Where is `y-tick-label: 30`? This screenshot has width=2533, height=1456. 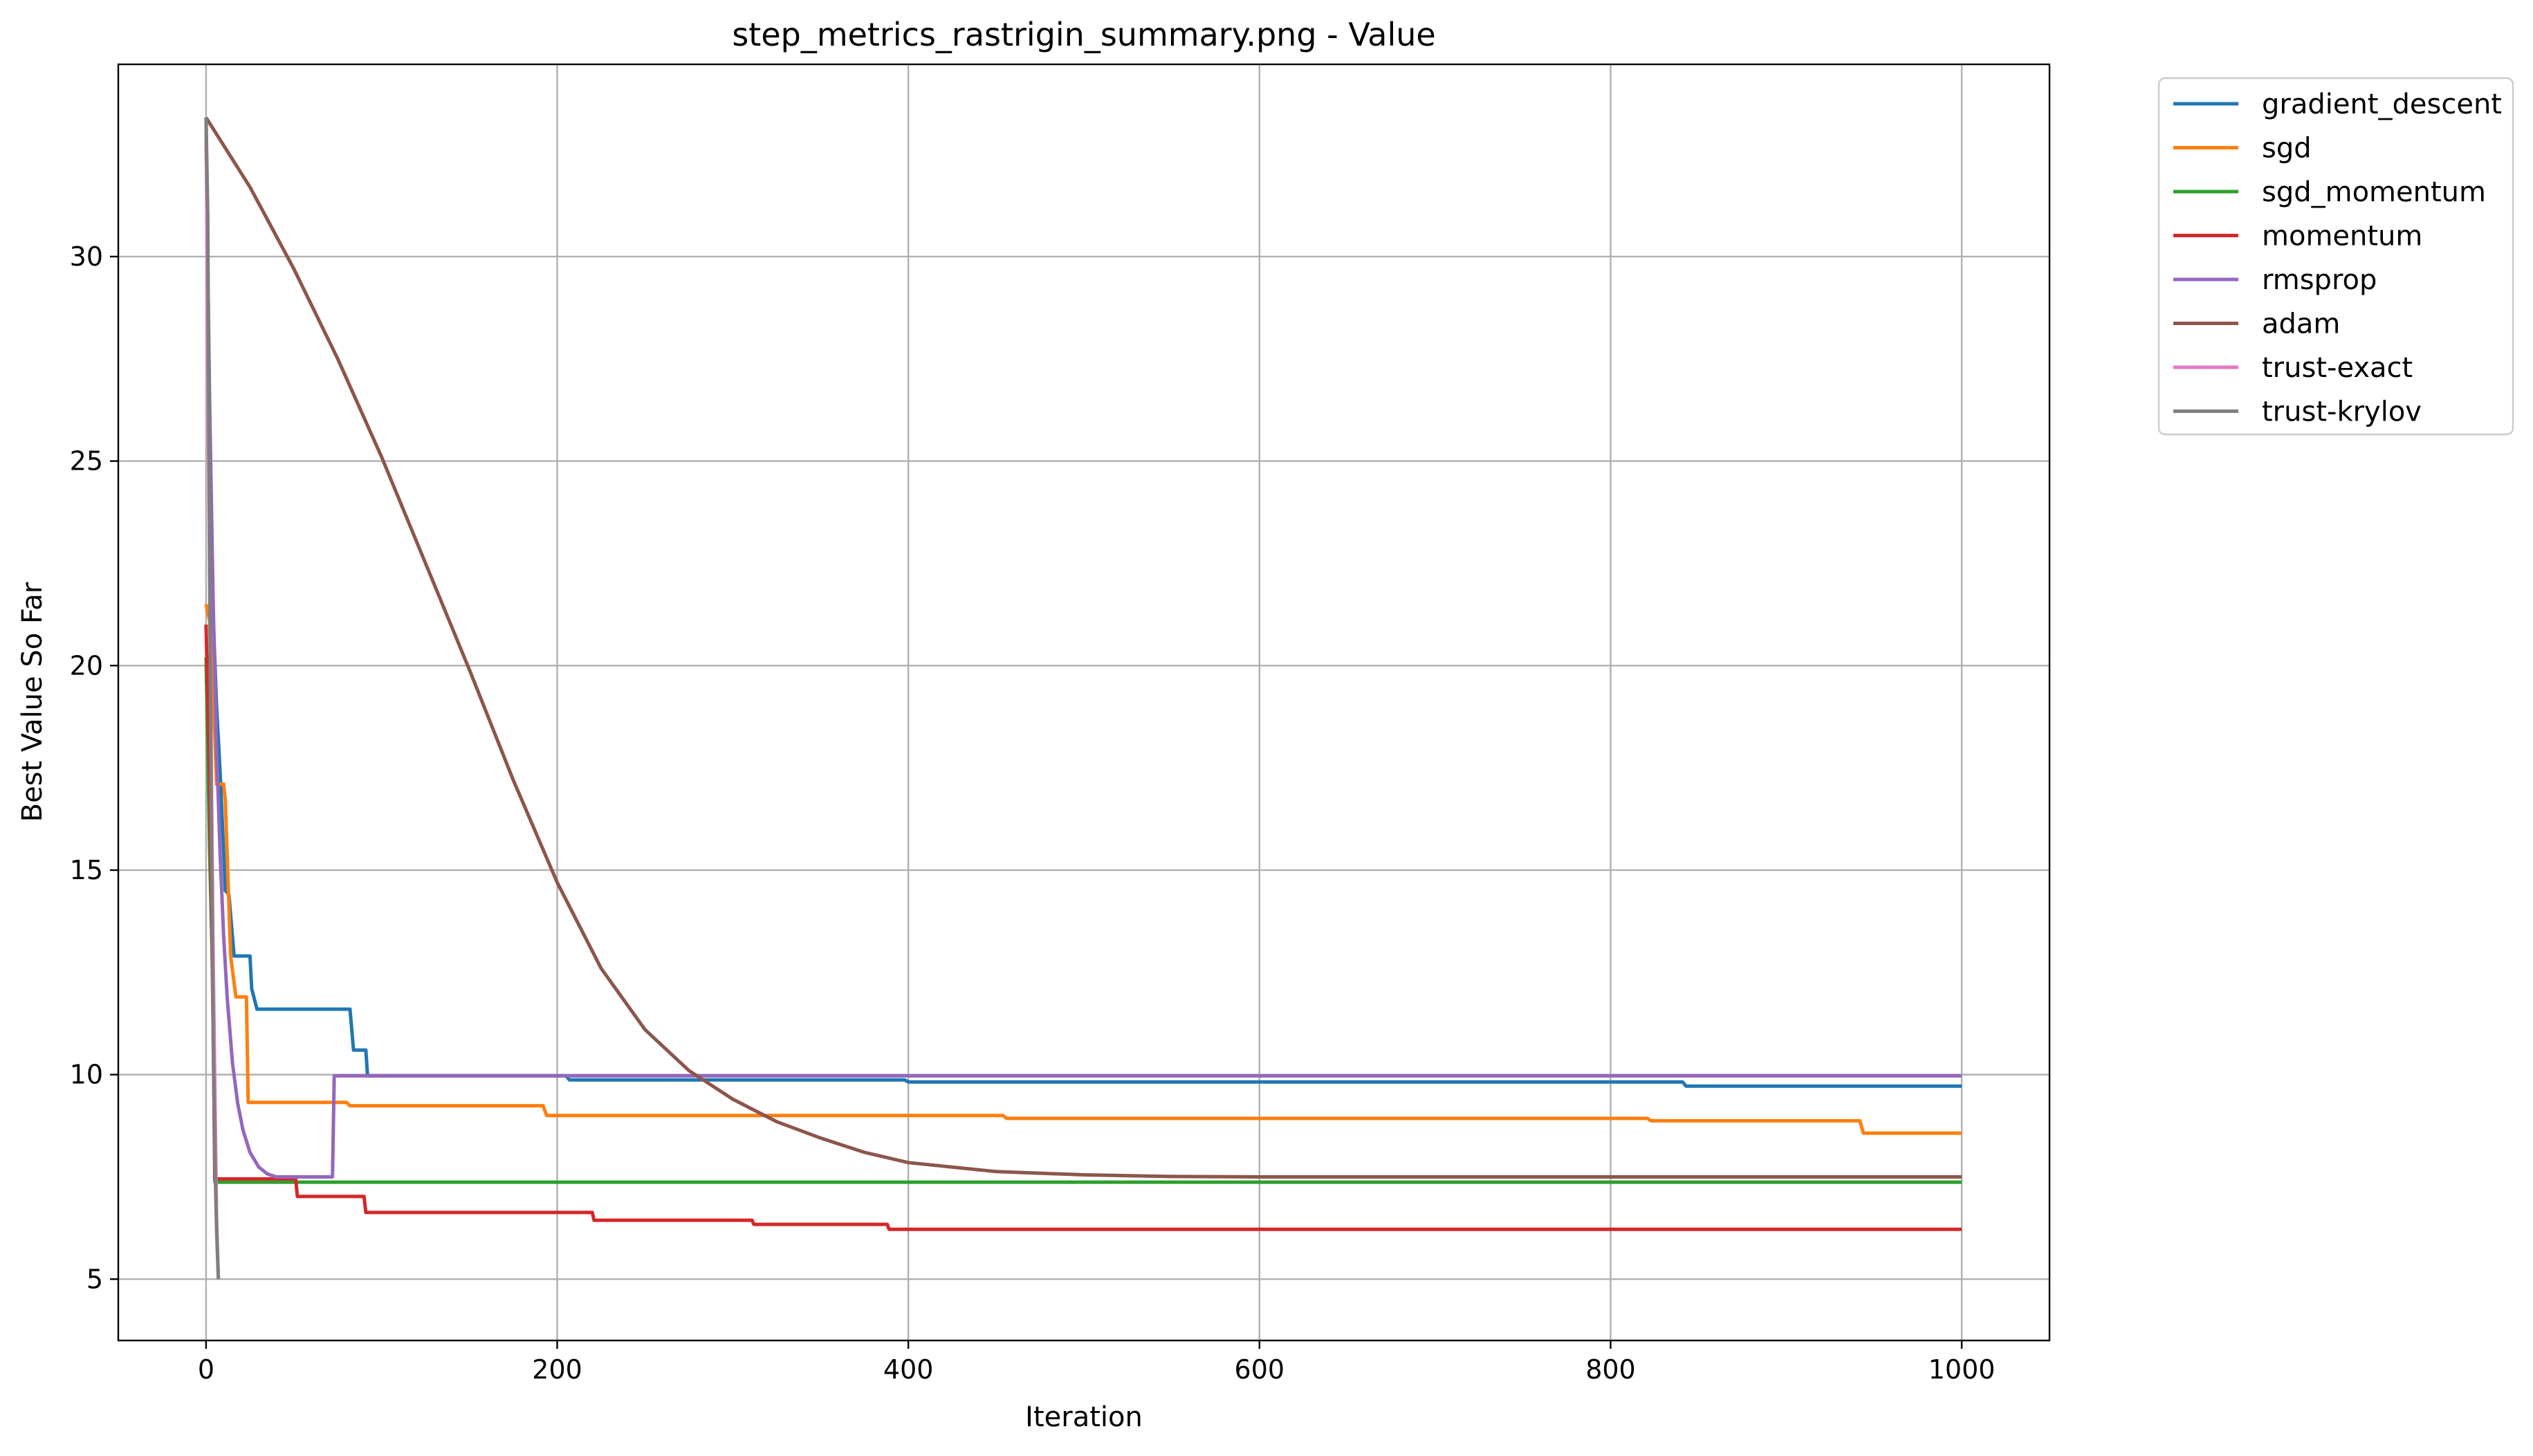
y-tick-label: 30 is located at coordinates (86, 256).